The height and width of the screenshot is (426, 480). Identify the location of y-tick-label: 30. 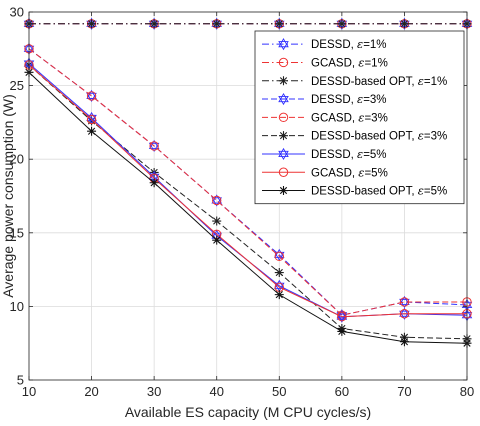
(17, 12).